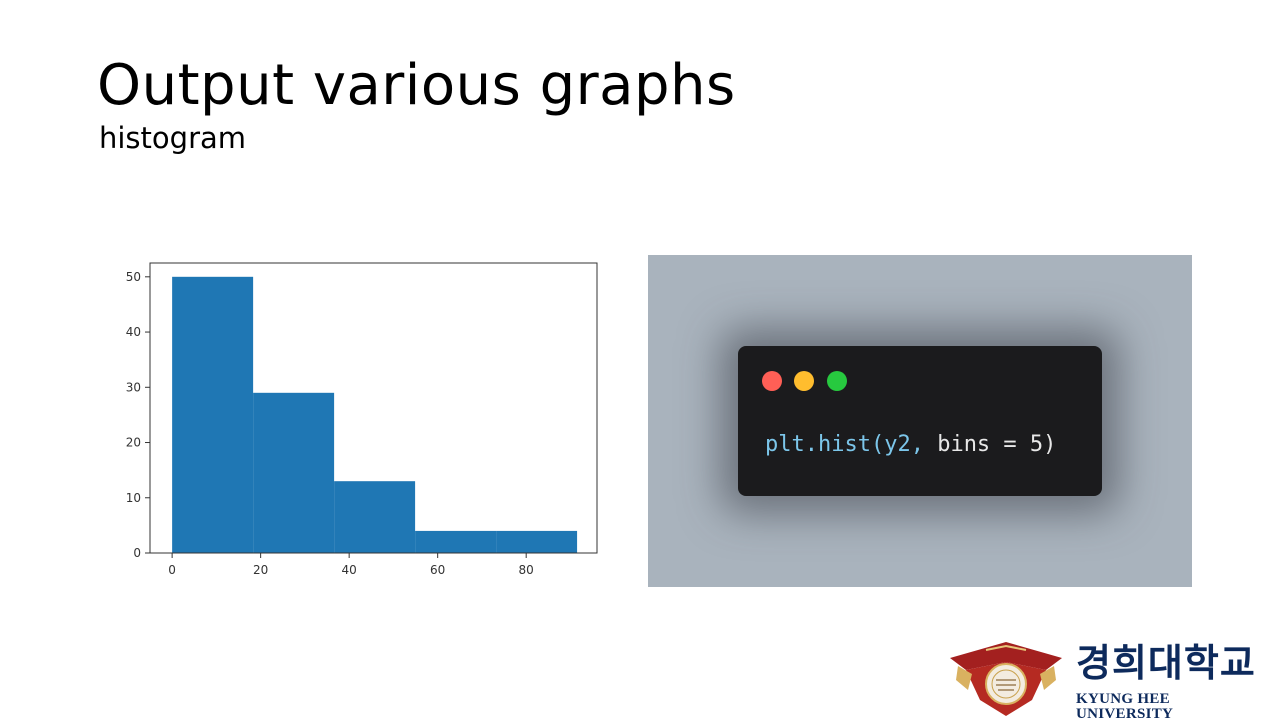 This screenshot has width=1280, height=722. Describe the element at coordinates (772, 381) in the screenshot. I see `close-dot-icon` at that location.